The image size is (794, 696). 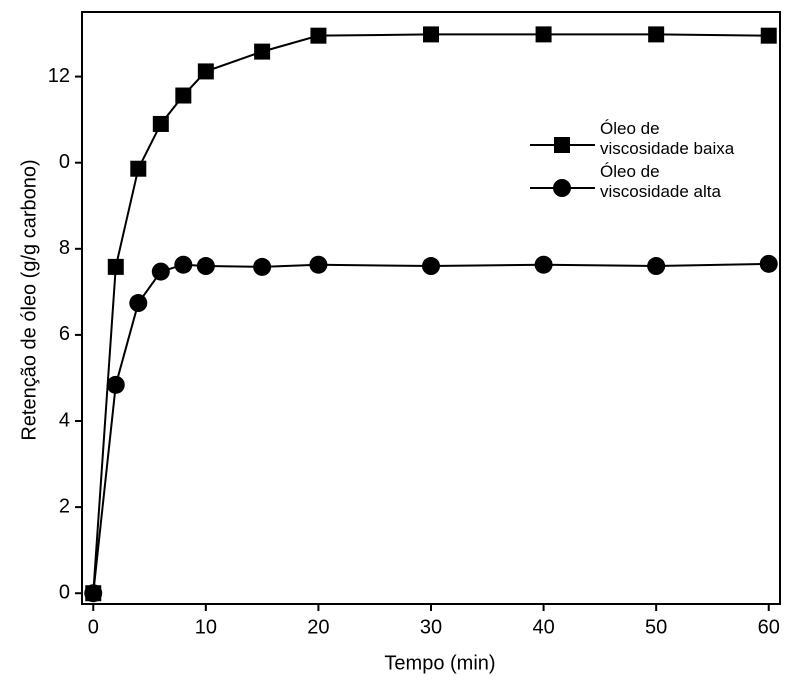 I want to click on x-tick-label: 30, so click(x=431, y=627).